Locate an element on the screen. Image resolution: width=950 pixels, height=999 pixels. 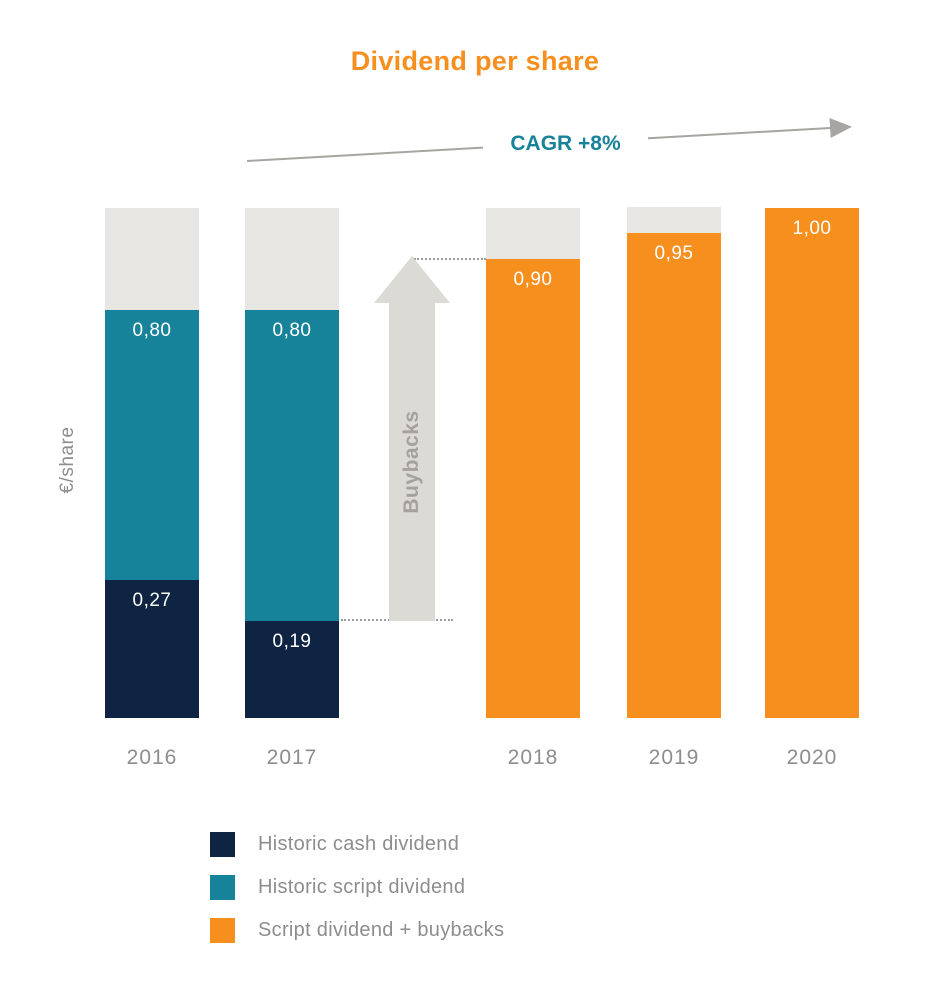
chart-title: Dividend per share is located at coordinates (475, 61).